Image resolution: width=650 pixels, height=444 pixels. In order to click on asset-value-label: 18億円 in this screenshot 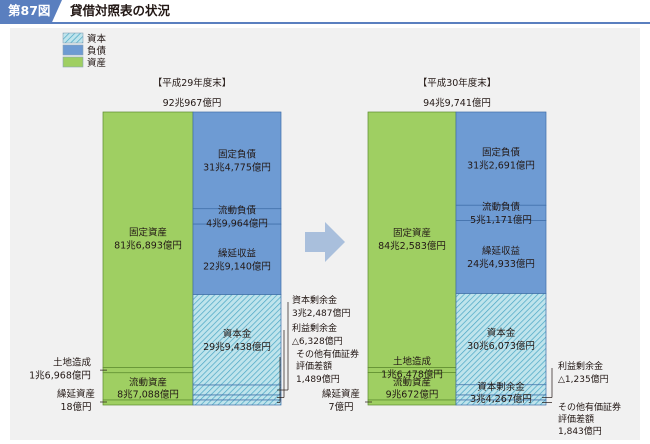, I will do `click(75, 407)`.